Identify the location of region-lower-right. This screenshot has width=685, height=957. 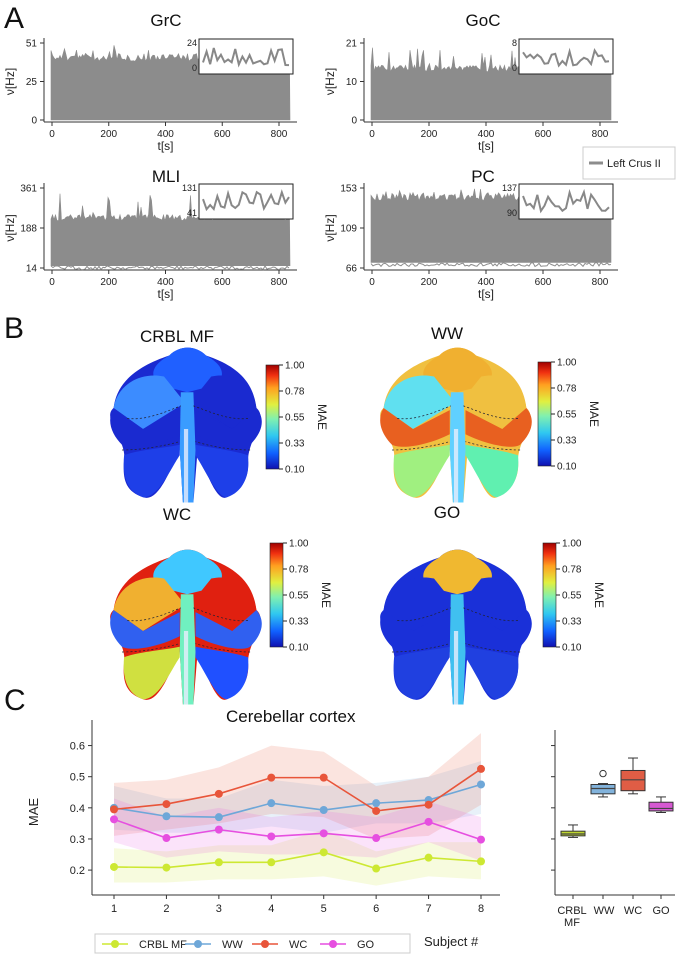
(492, 673).